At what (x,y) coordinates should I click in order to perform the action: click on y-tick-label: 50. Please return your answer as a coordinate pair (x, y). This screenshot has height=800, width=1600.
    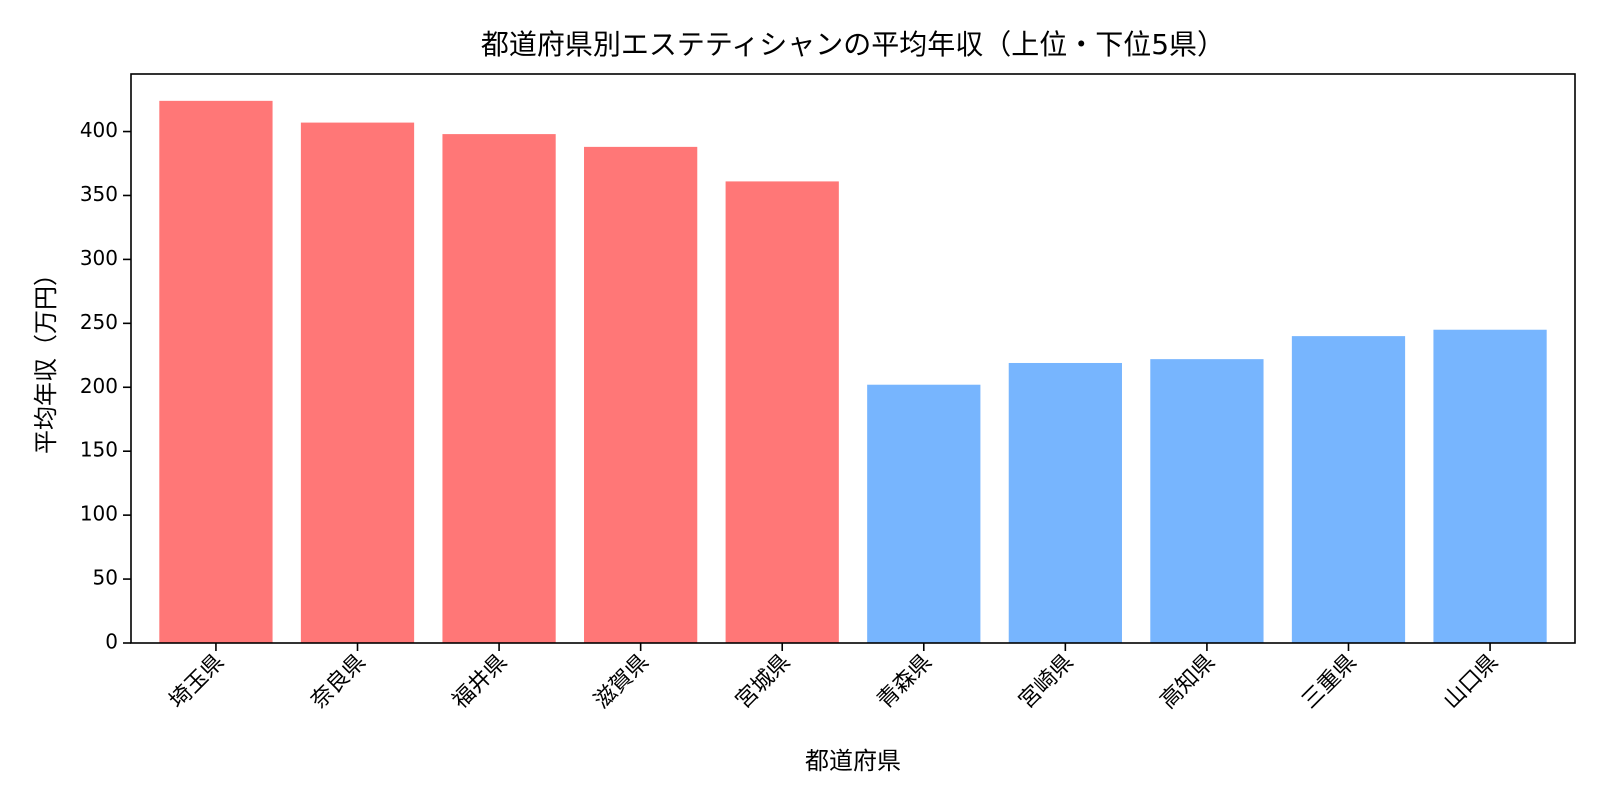
    Looking at the image, I should click on (105, 578).